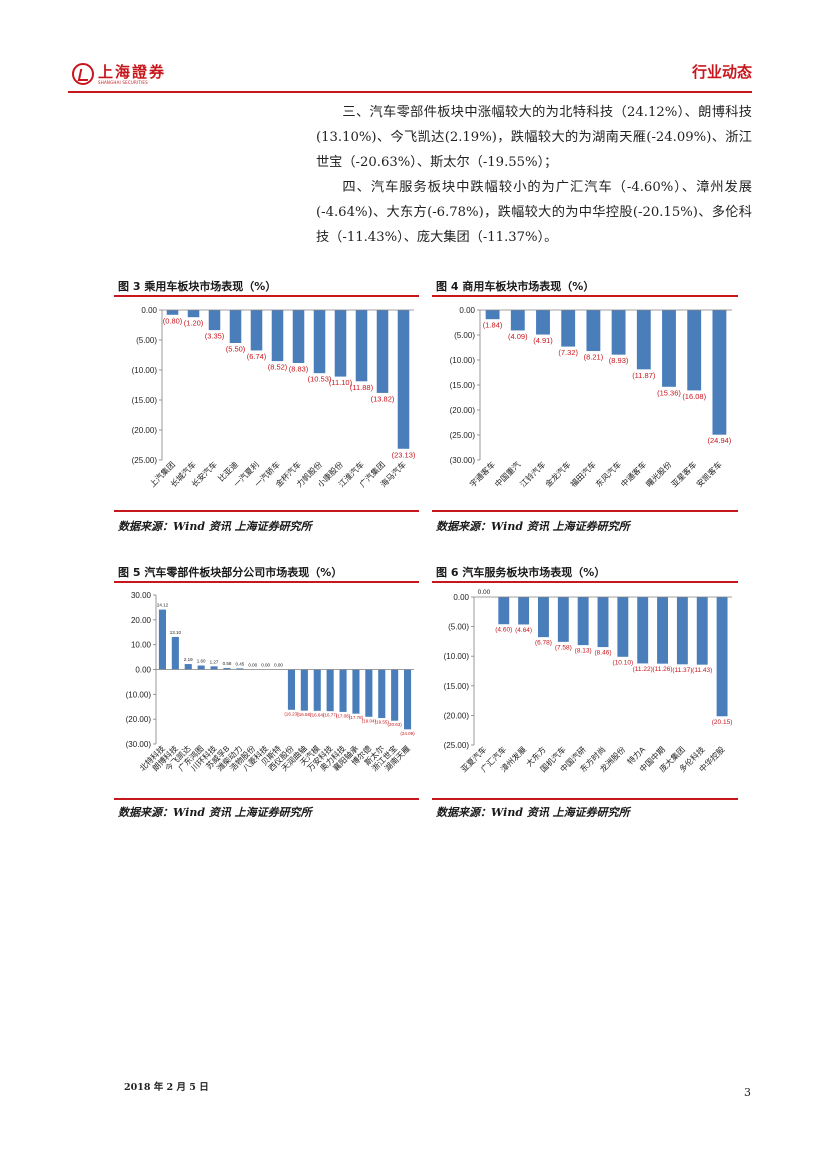 The height and width of the screenshot is (1169, 827). Describe the element at coordinates (533, 474) in the screenshot. I see `fig4-category-label: 江铃汽车` at that location.